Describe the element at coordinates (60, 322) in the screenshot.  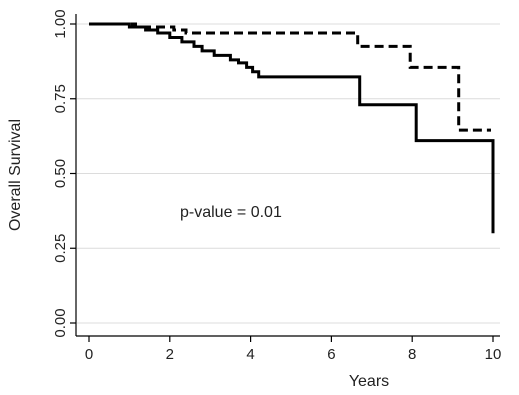
I see `y-tick-label-0: 0.00` at that location.